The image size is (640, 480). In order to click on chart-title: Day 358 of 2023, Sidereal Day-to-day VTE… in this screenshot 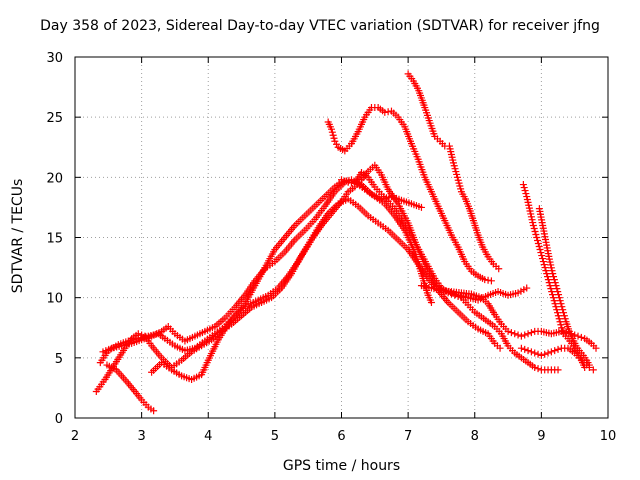, I will do `click(320, 26)`.